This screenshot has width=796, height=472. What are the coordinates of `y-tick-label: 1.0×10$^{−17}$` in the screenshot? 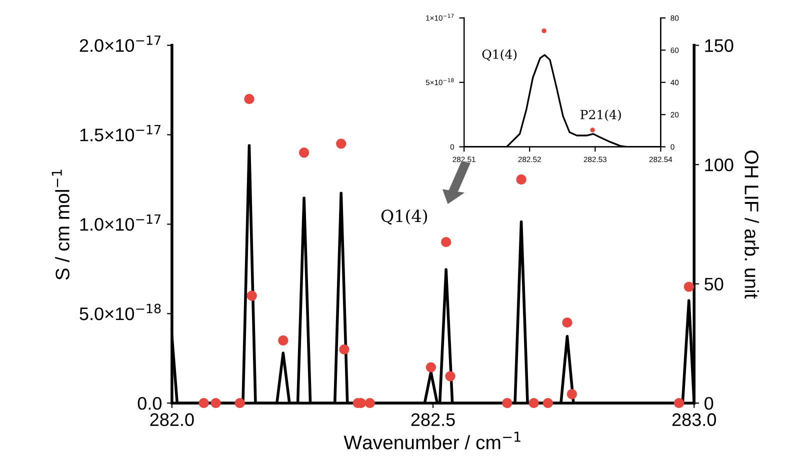 It's located at (120, 222).